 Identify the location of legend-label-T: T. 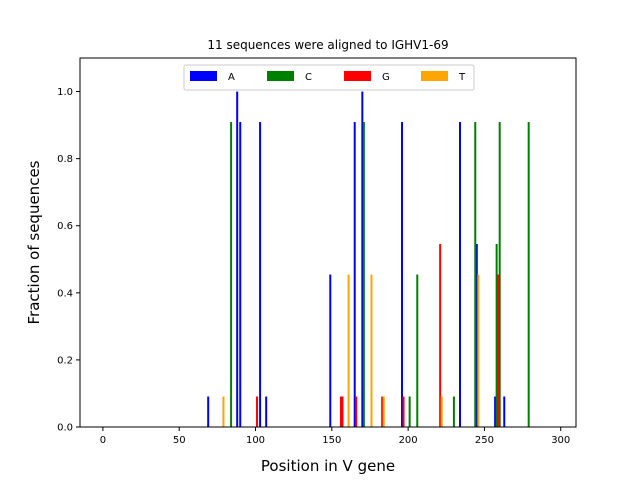
(462, 77).